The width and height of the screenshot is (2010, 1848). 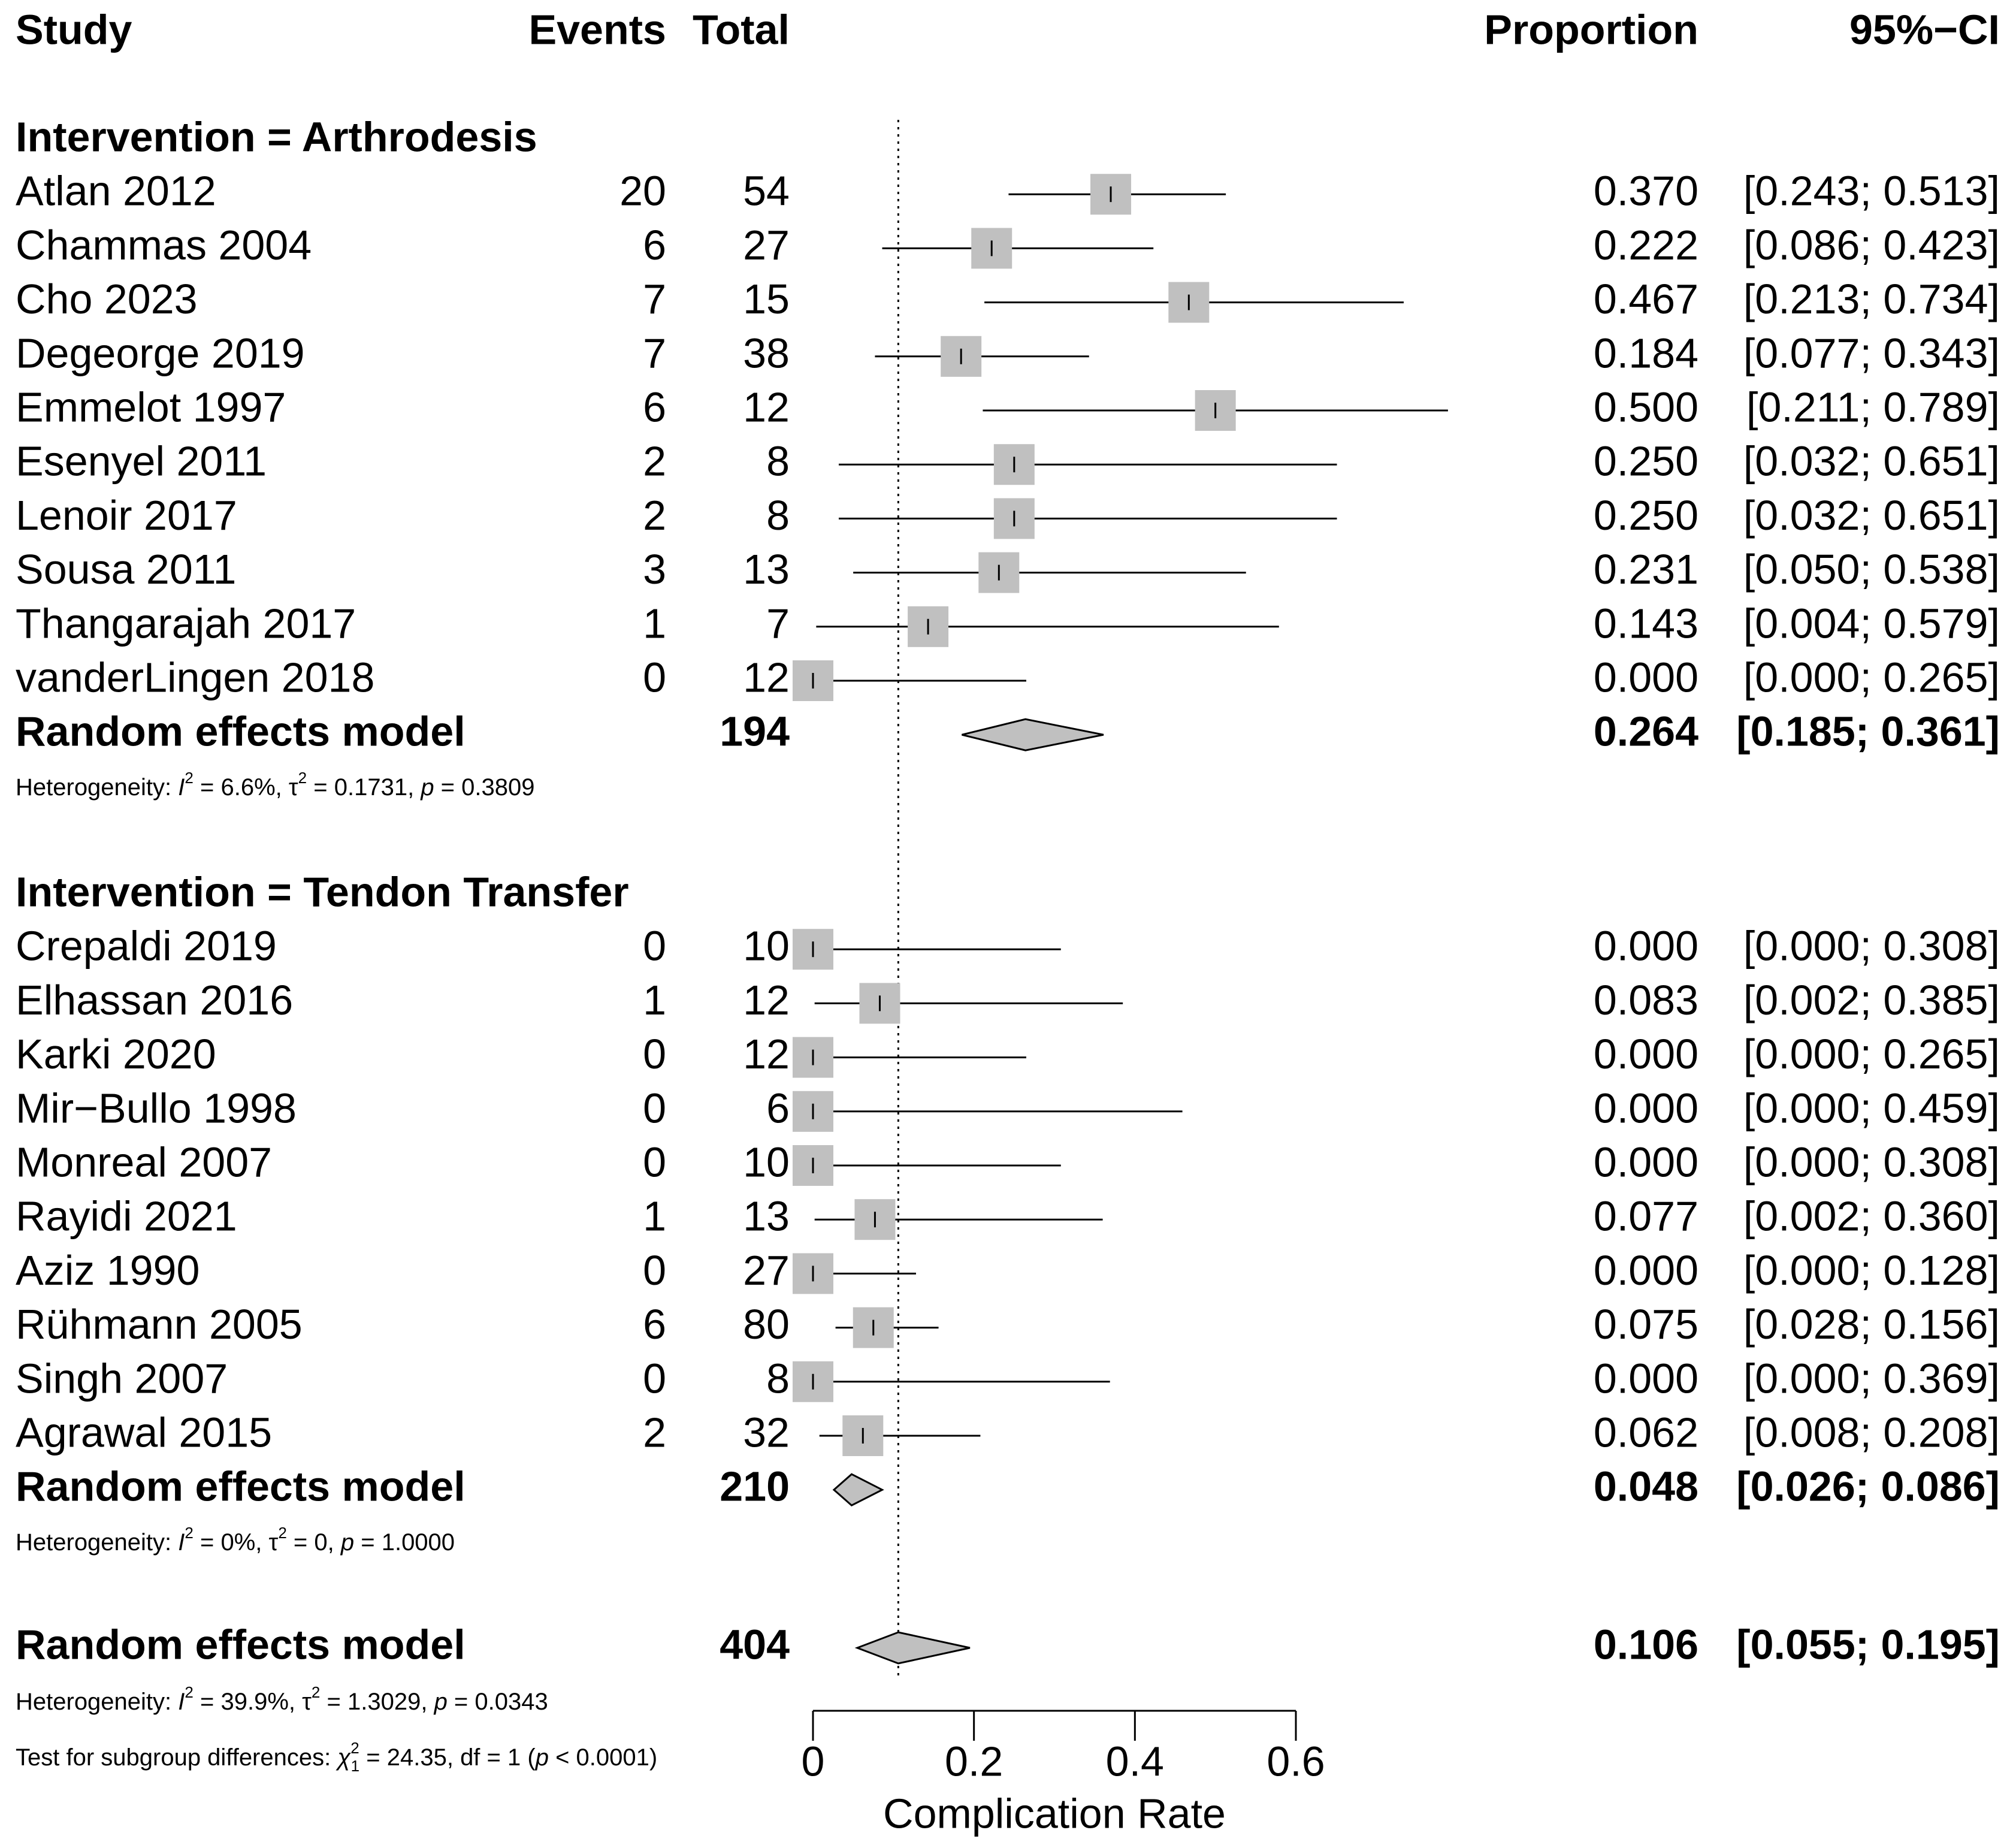 What do you see at coordinates (181, 1702) in the screenshot?
I see `i2-symbol: I` at bounding box center [181, 1702].